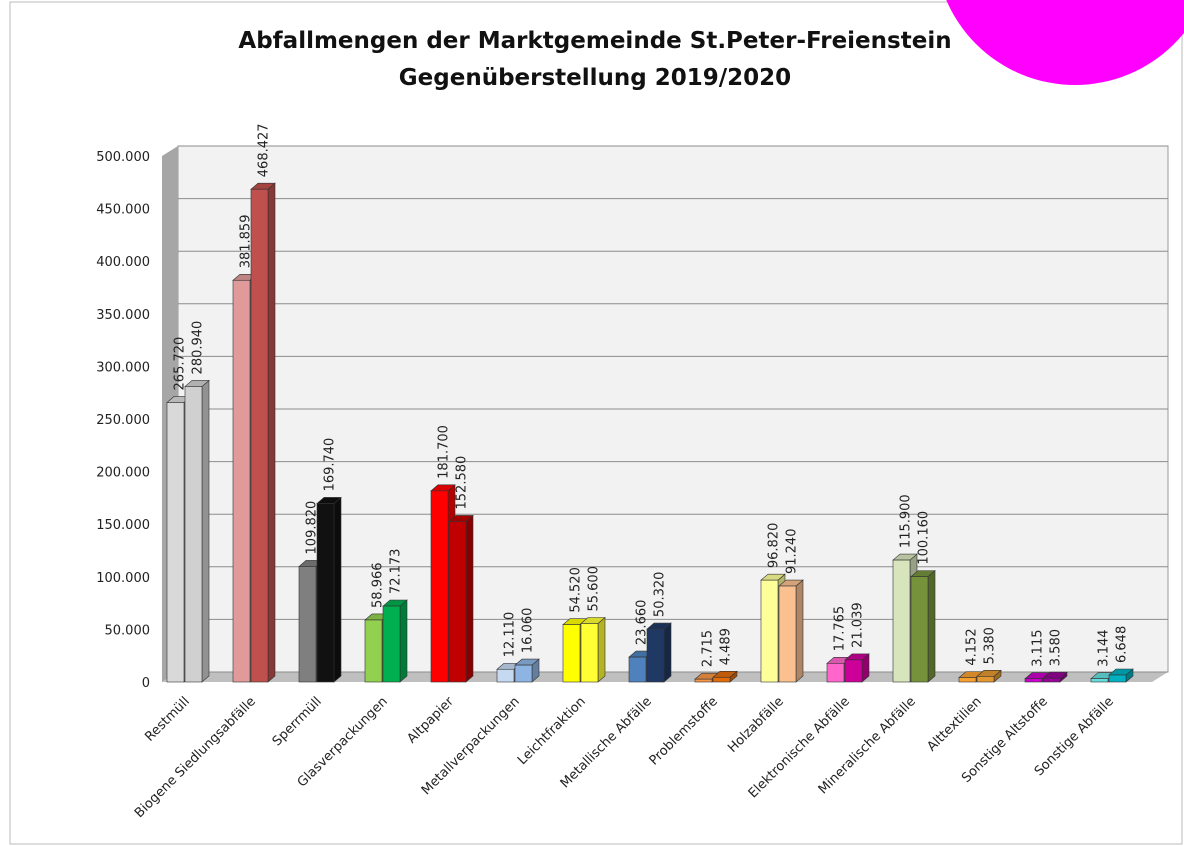 The image size is (1184, 846). I want to click on y-tick-label: 500.000, so click(123, 157).